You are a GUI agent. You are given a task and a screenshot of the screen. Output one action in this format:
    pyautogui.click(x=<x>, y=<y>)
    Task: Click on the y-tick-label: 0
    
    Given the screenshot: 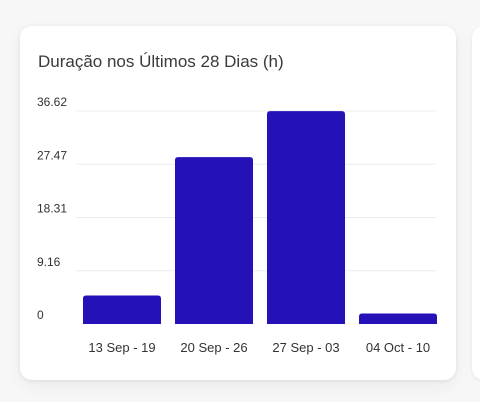 What is the action you would take?
    pyautogui.click(x=40, y=315)
    